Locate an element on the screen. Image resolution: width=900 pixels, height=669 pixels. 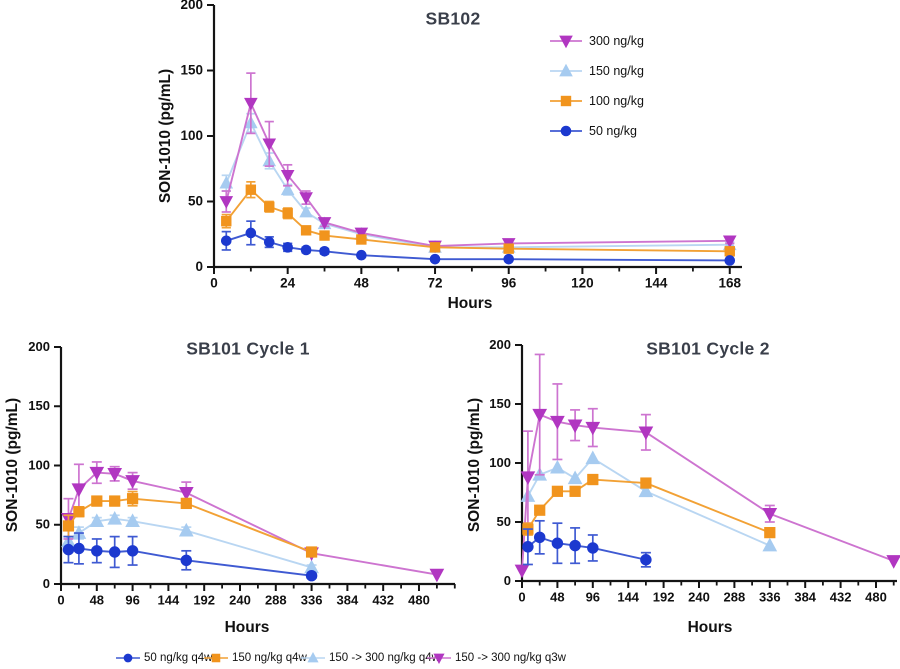
y-axis-label-cycle2: SON-1010 (pg/mL) is located at coordinates (474, 465).